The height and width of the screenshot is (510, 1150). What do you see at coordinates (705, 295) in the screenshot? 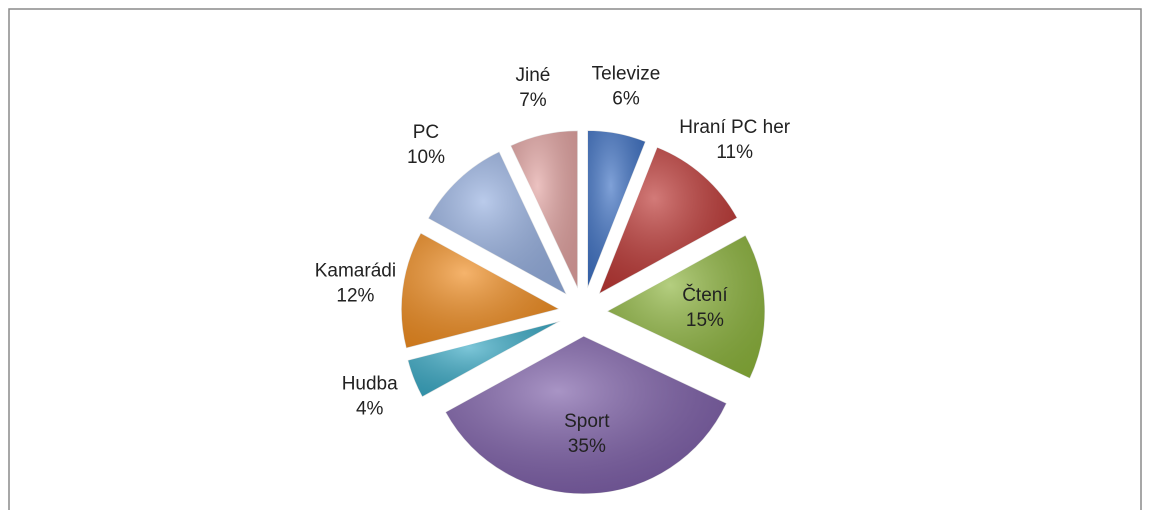
I see `slice-label: Čtení` at bounding box center [705, 295].